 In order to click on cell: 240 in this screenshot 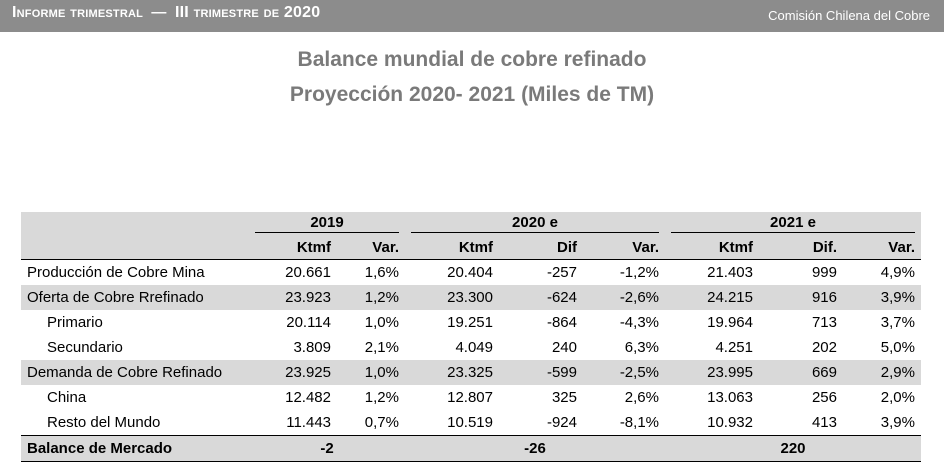, I will do `click(564, 347)`.